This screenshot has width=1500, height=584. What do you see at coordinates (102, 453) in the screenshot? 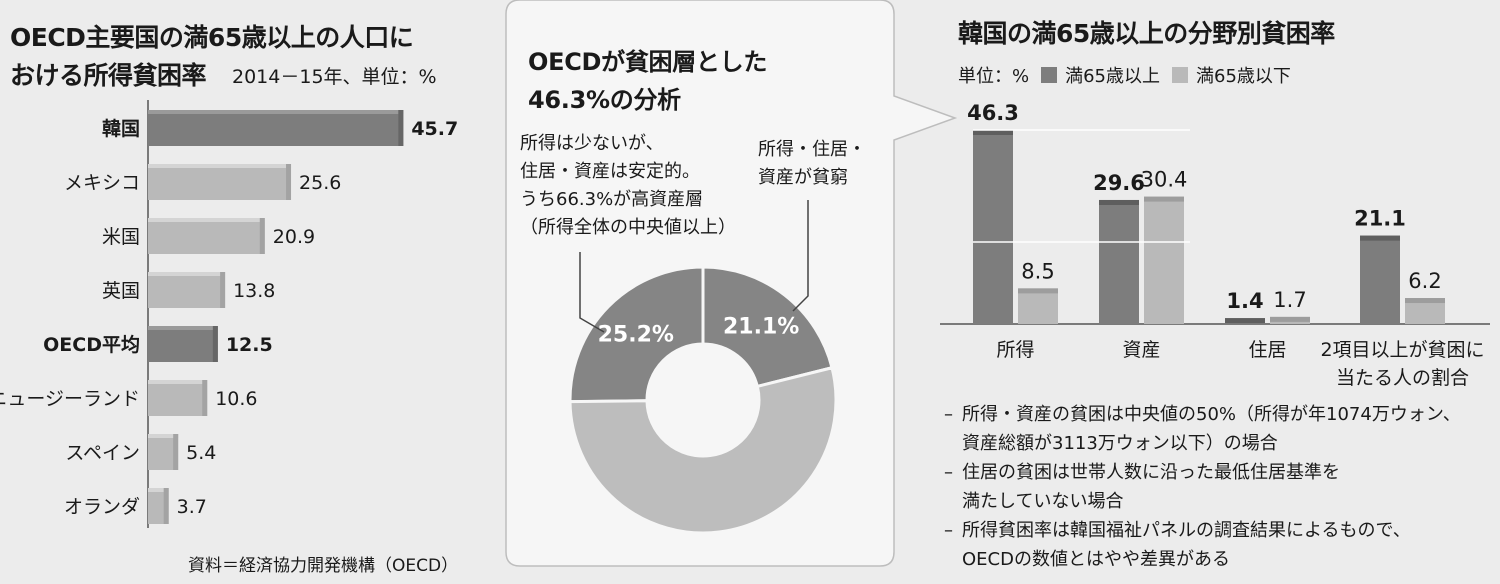
I see `category-label: スペイン` at bounding box center [102, 453].